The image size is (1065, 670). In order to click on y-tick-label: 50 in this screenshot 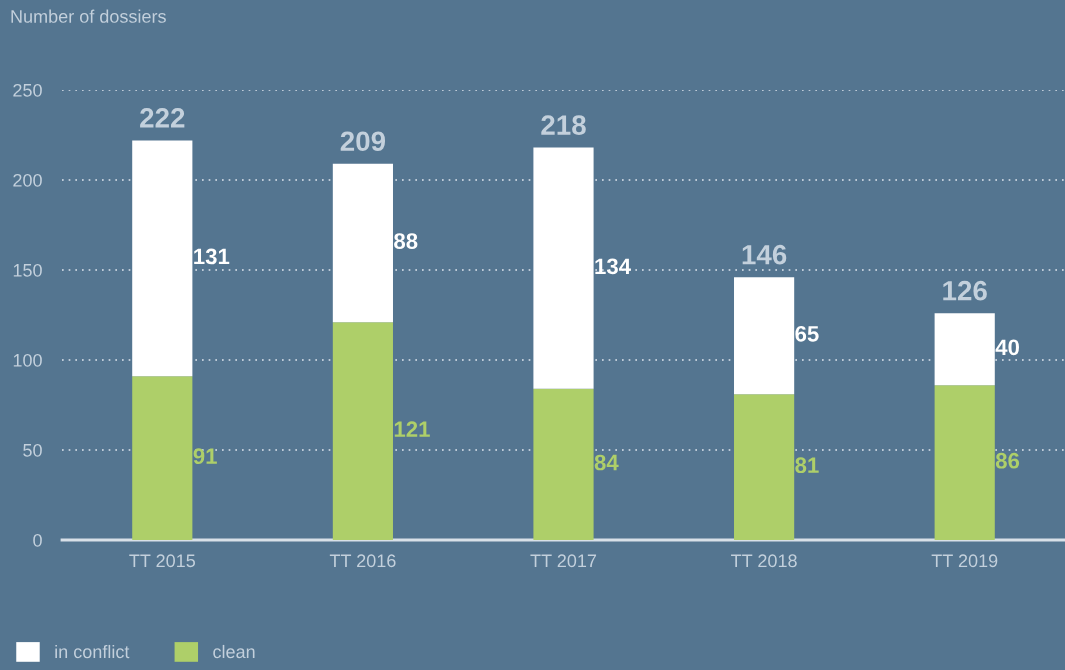, I will do `click(32, 450)`.